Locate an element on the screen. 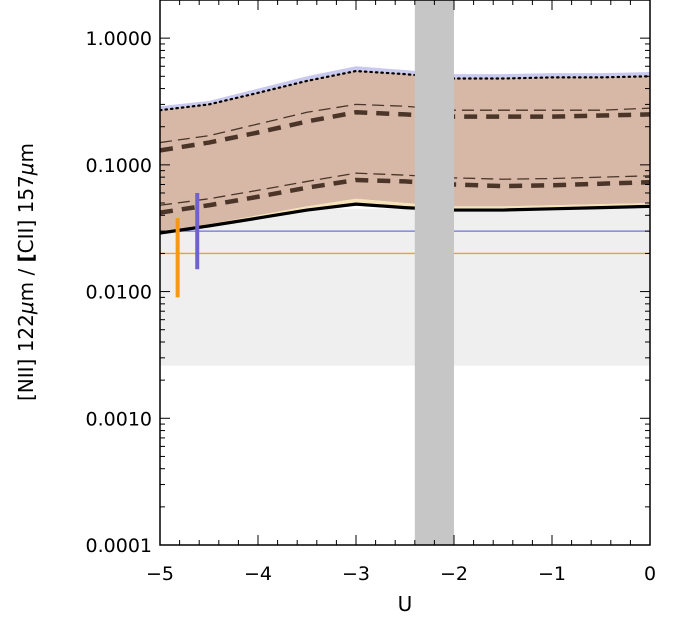 This screenshot has height=621, width=682. y-axis-title-part: CII] 157 is located at coordinates (26, 214).